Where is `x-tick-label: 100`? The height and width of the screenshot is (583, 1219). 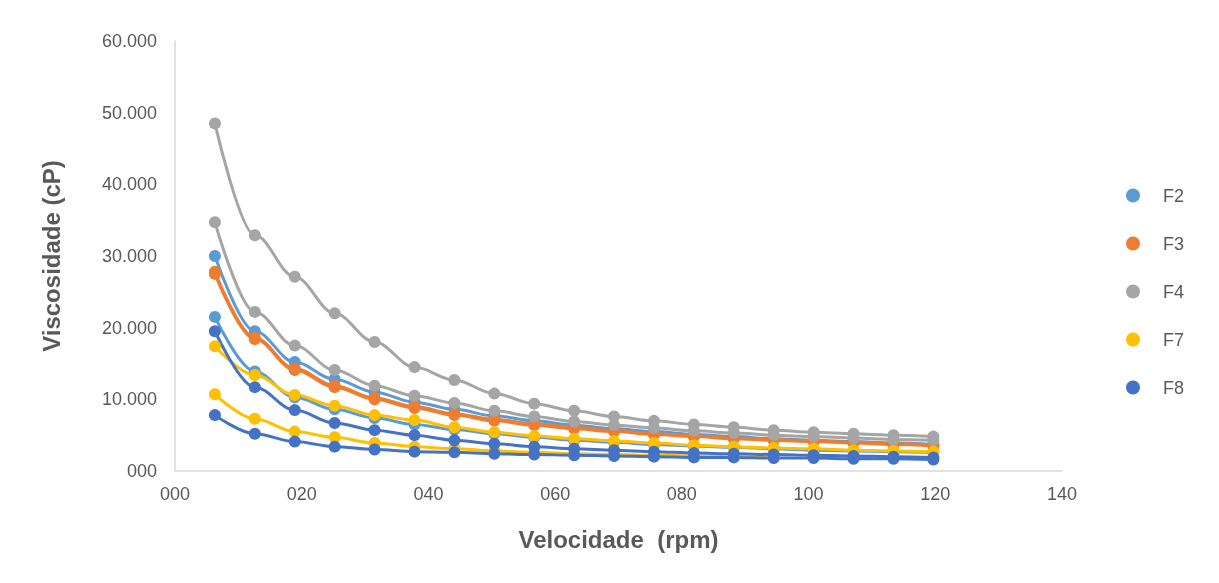 x-tick-label: 100 is located at coordinates (808, 494).